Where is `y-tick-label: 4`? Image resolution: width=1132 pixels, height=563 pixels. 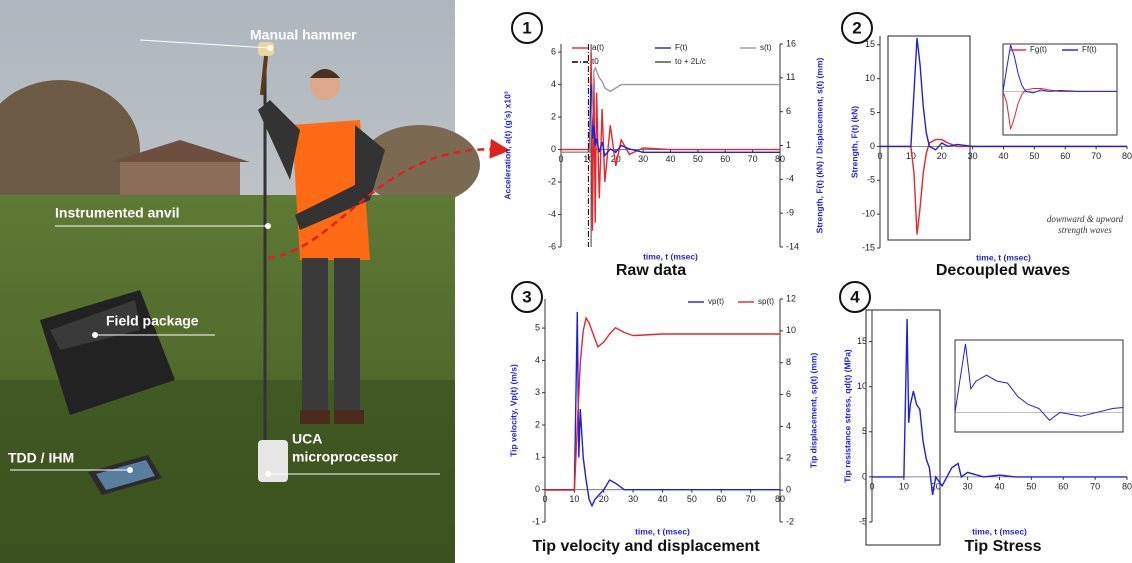 y-tick-label: 4 is located at coordinates (537, 360).